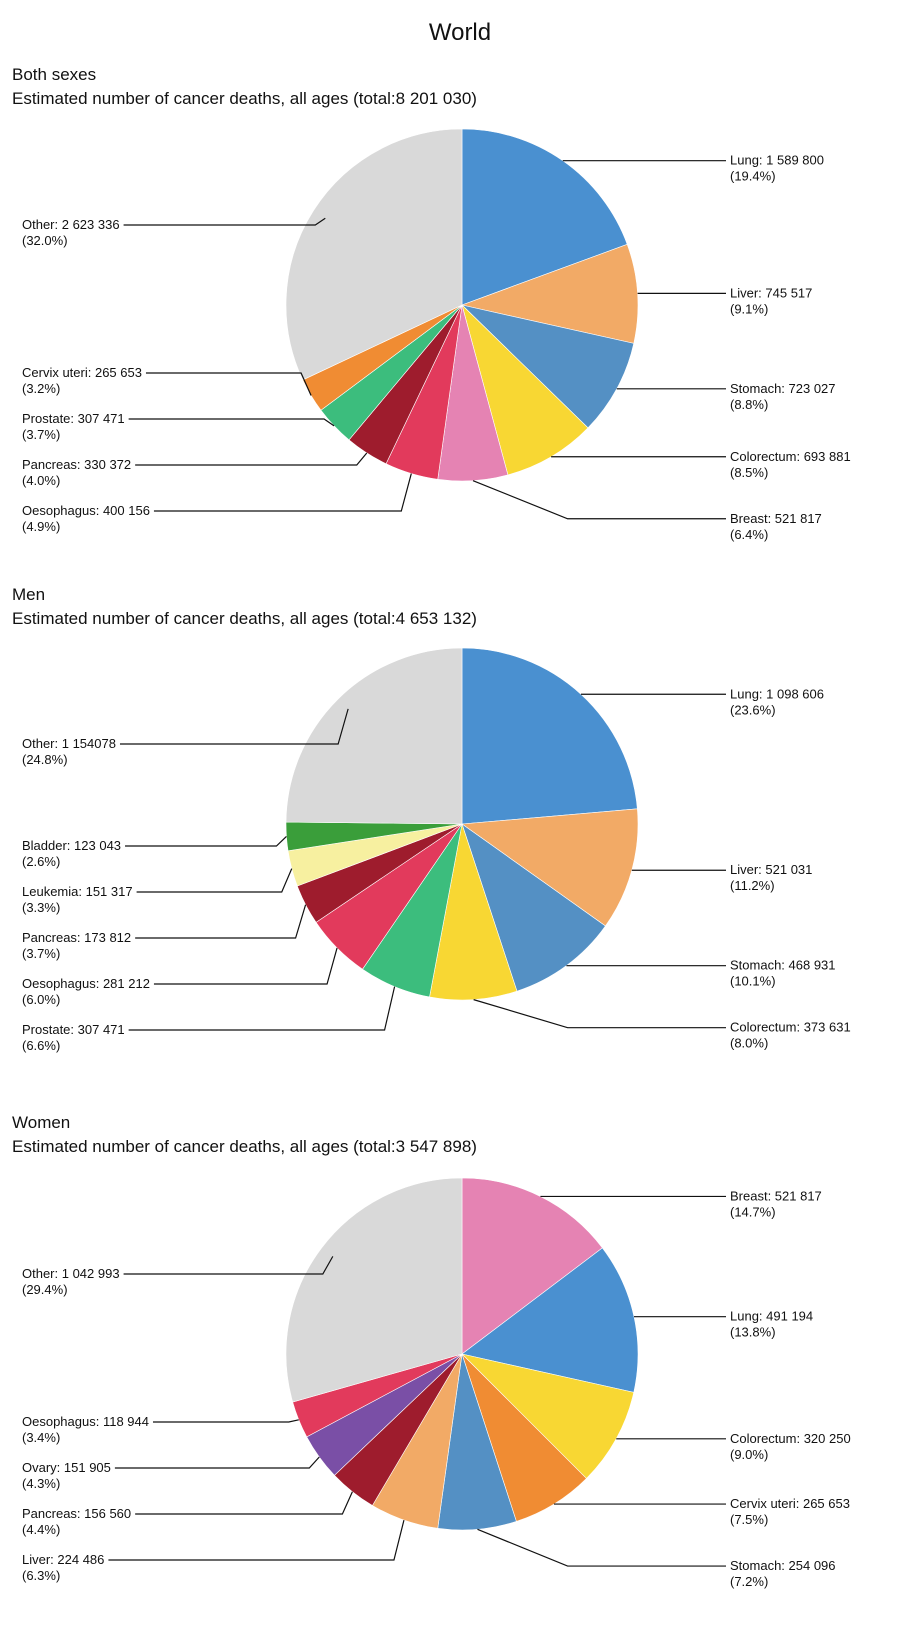  Describe the element at coordinates (86, 510) in the screenshot. I see `slice-label: Oesophagus: 400 156` at that location.